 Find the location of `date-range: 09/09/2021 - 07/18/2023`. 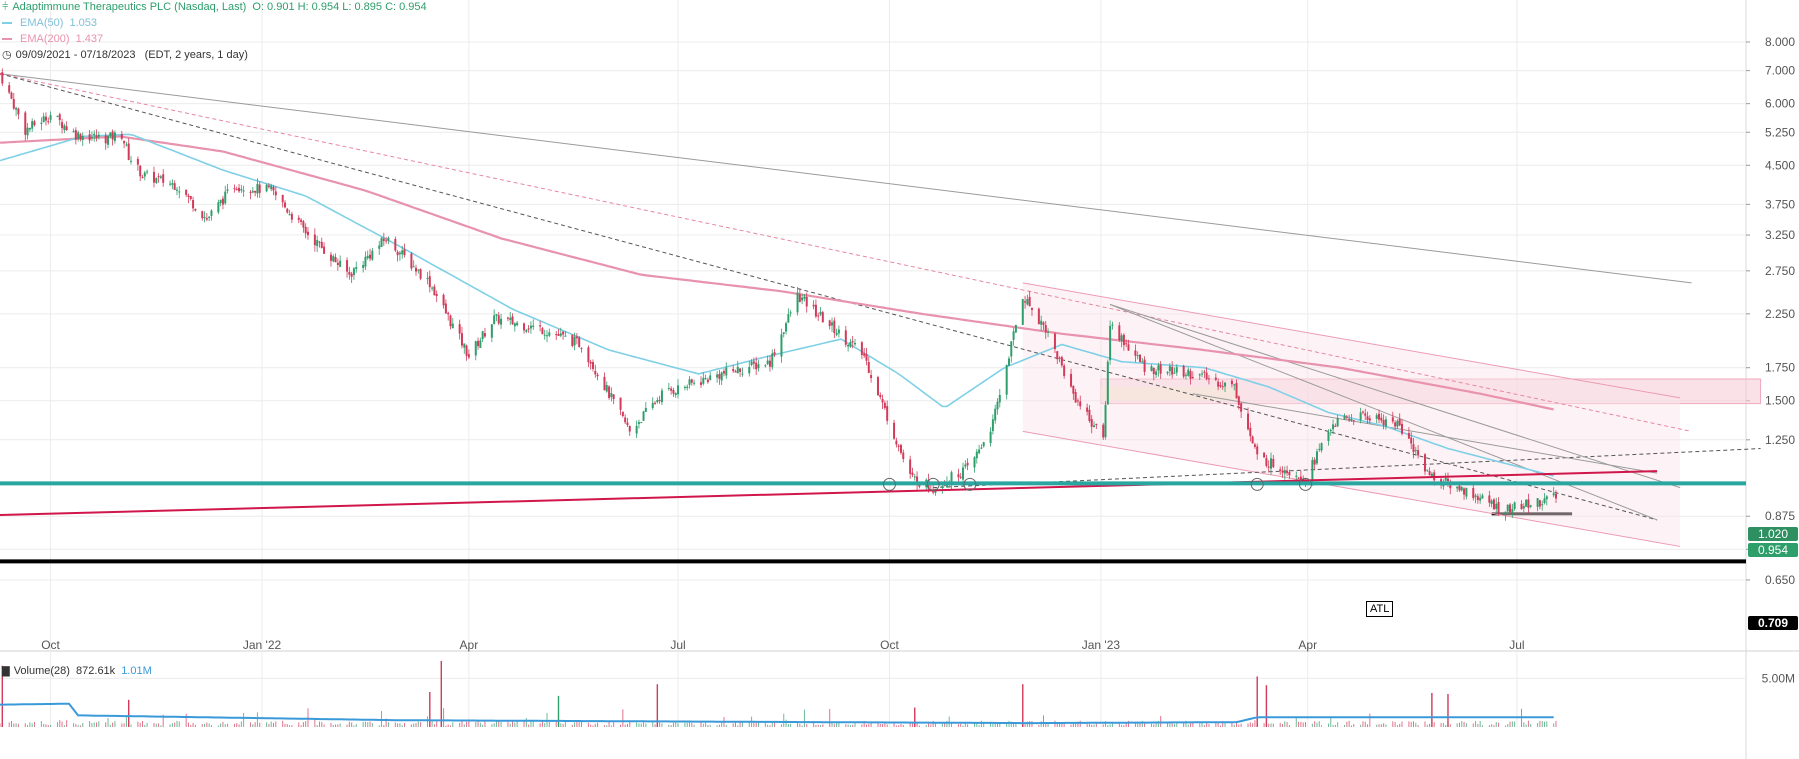

date-range: 09/09/2021 - 07/18/2023 is located at coordinates (75, 55).